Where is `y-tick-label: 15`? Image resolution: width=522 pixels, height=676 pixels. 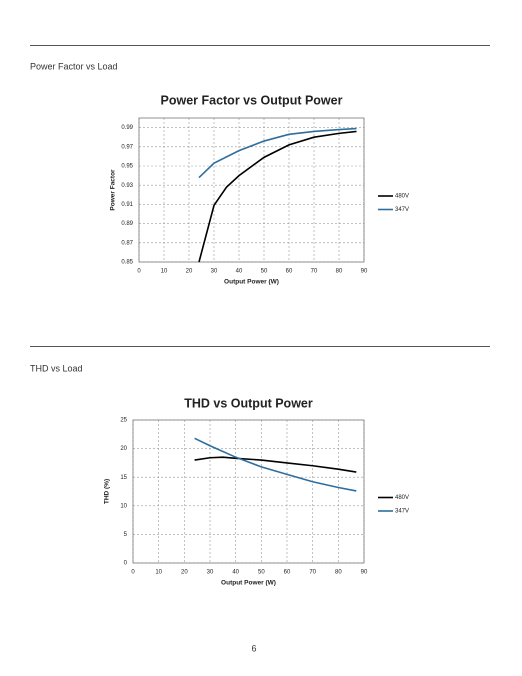 y-tick-label: 15 is located at coordinates (123, 478).